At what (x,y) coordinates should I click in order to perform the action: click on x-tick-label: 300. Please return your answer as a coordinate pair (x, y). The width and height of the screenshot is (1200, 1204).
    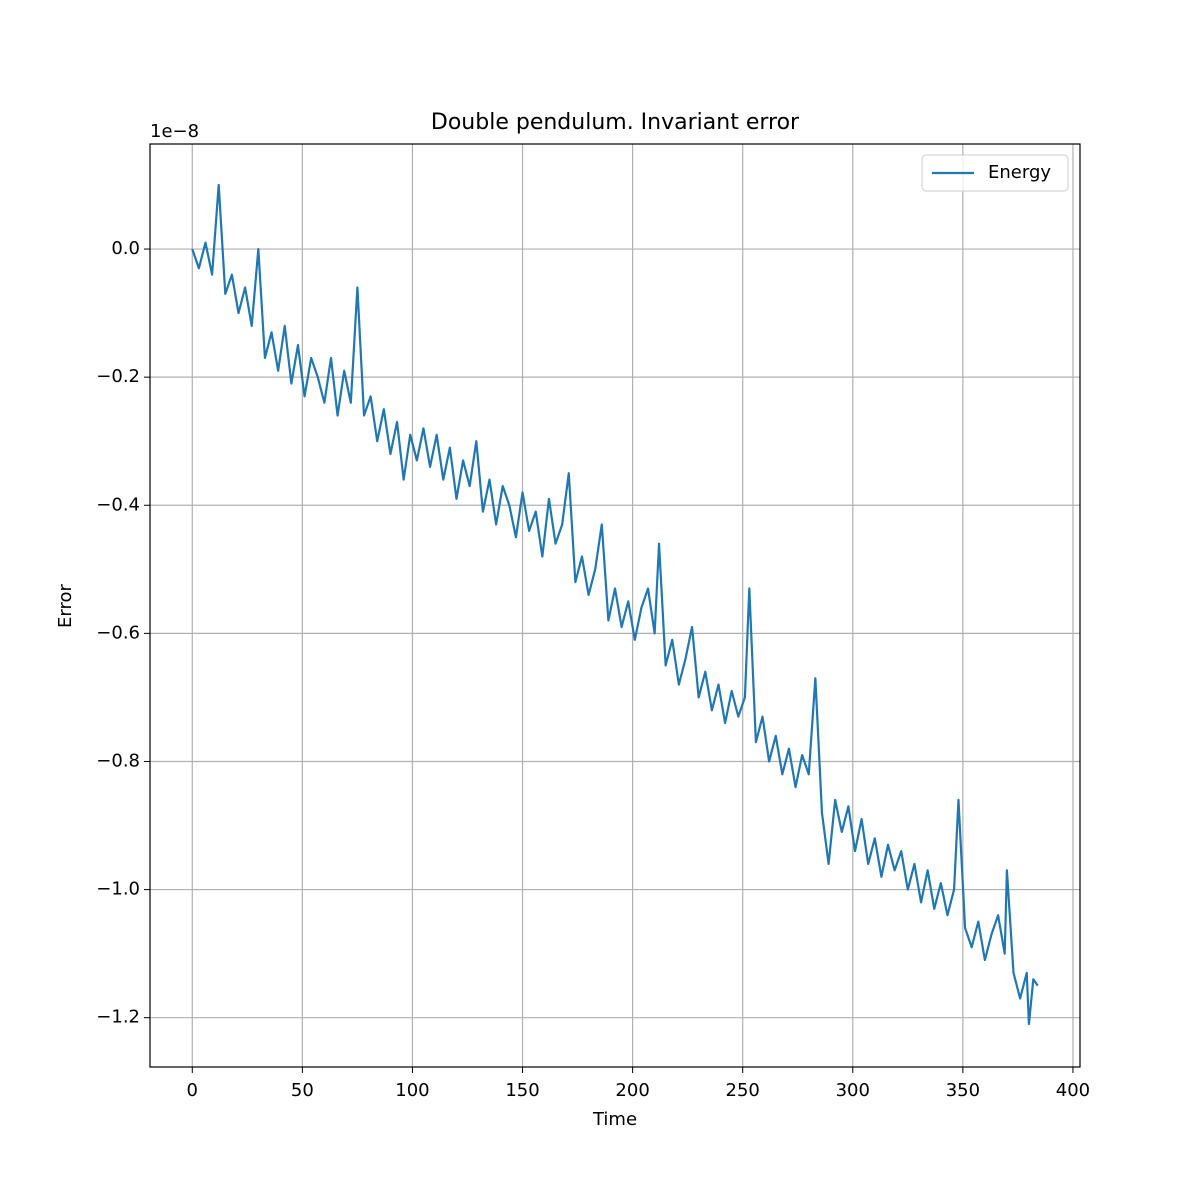
    Looking at the image, I should click on (853, 1090).